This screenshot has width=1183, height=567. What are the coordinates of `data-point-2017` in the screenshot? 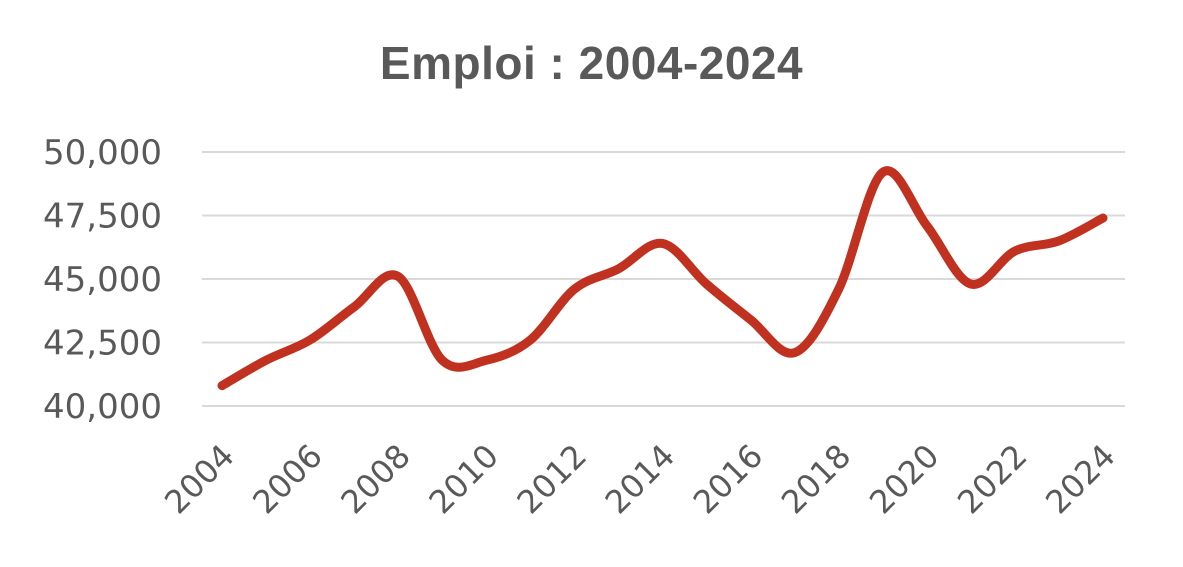 It's located at (794, 352).